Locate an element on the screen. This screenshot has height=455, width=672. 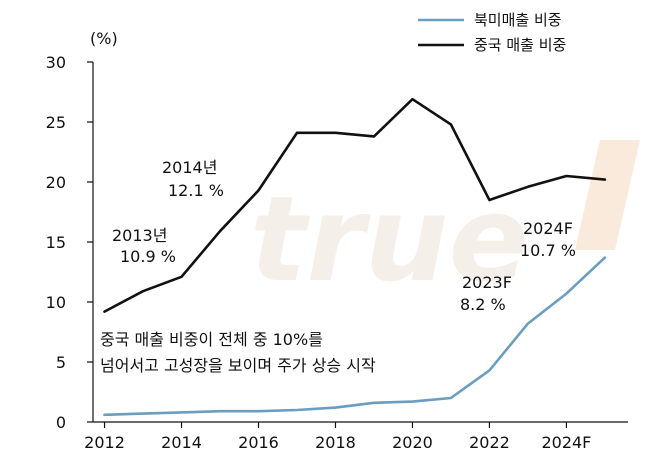
x-tick-label: 2014 is located at coordinates (181, 442).